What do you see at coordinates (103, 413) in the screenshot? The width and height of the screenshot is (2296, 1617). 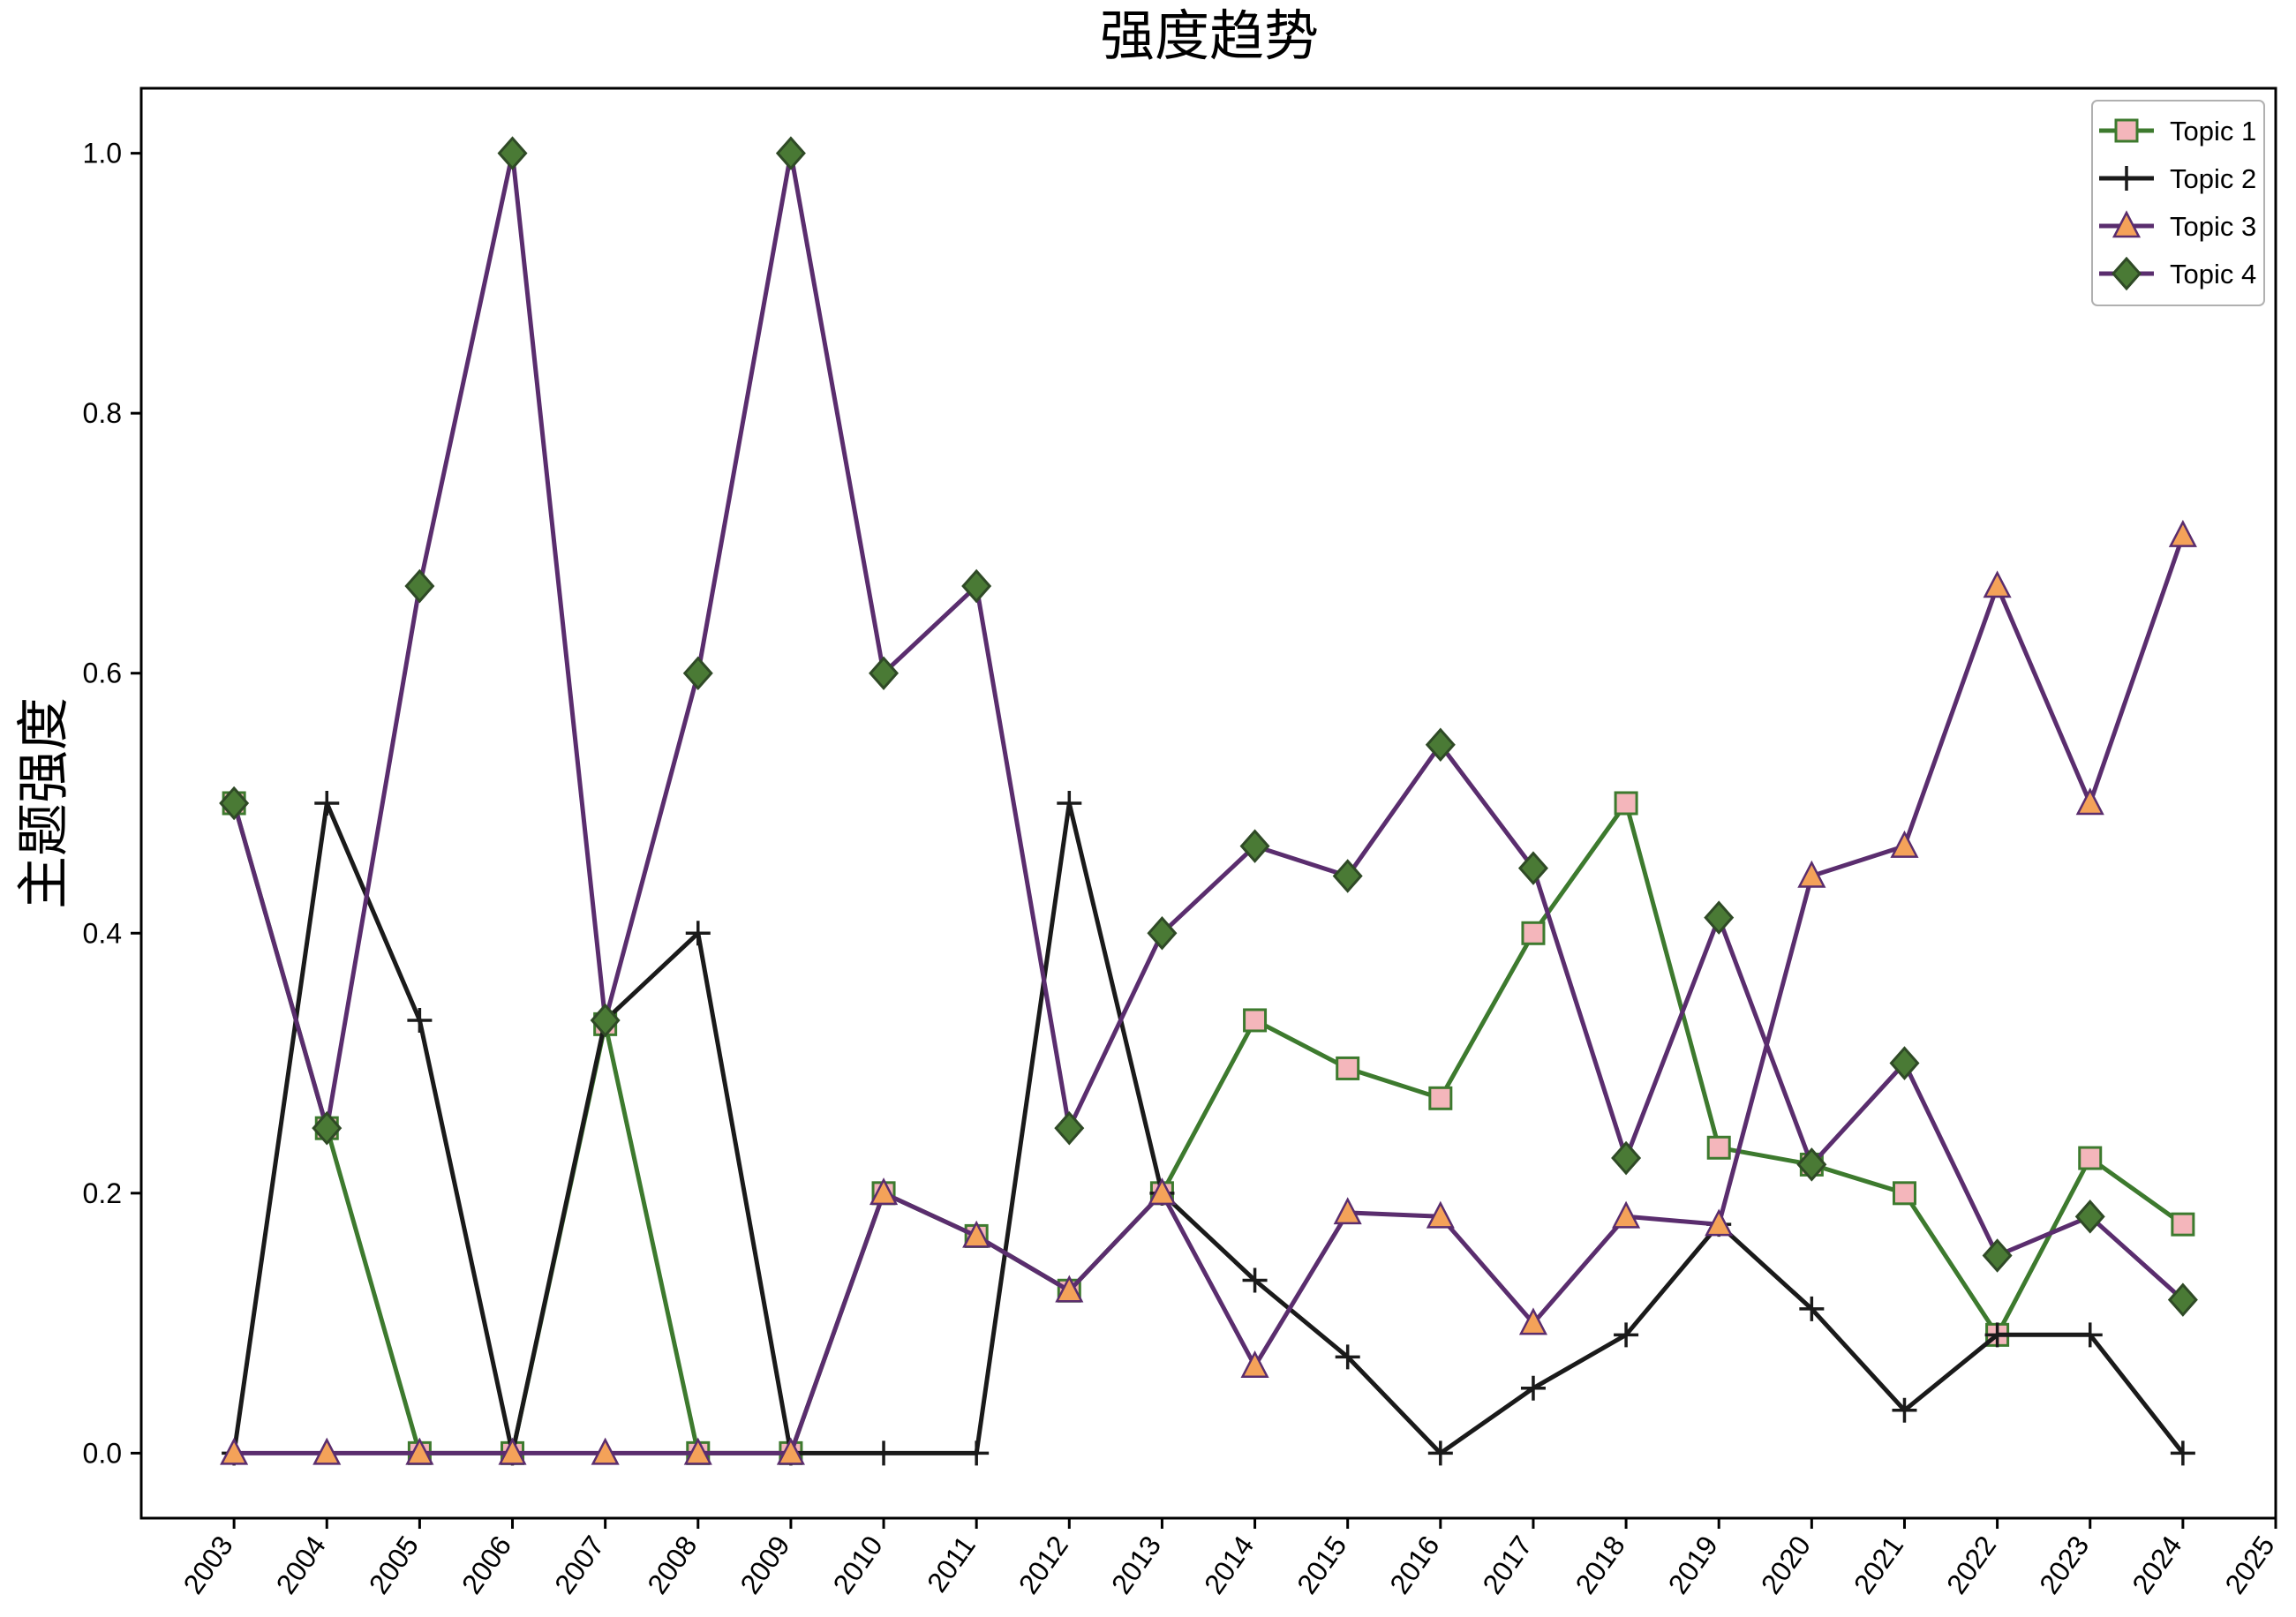 I see `y-tick-label: 0.8` at bounding box center [103, 413].